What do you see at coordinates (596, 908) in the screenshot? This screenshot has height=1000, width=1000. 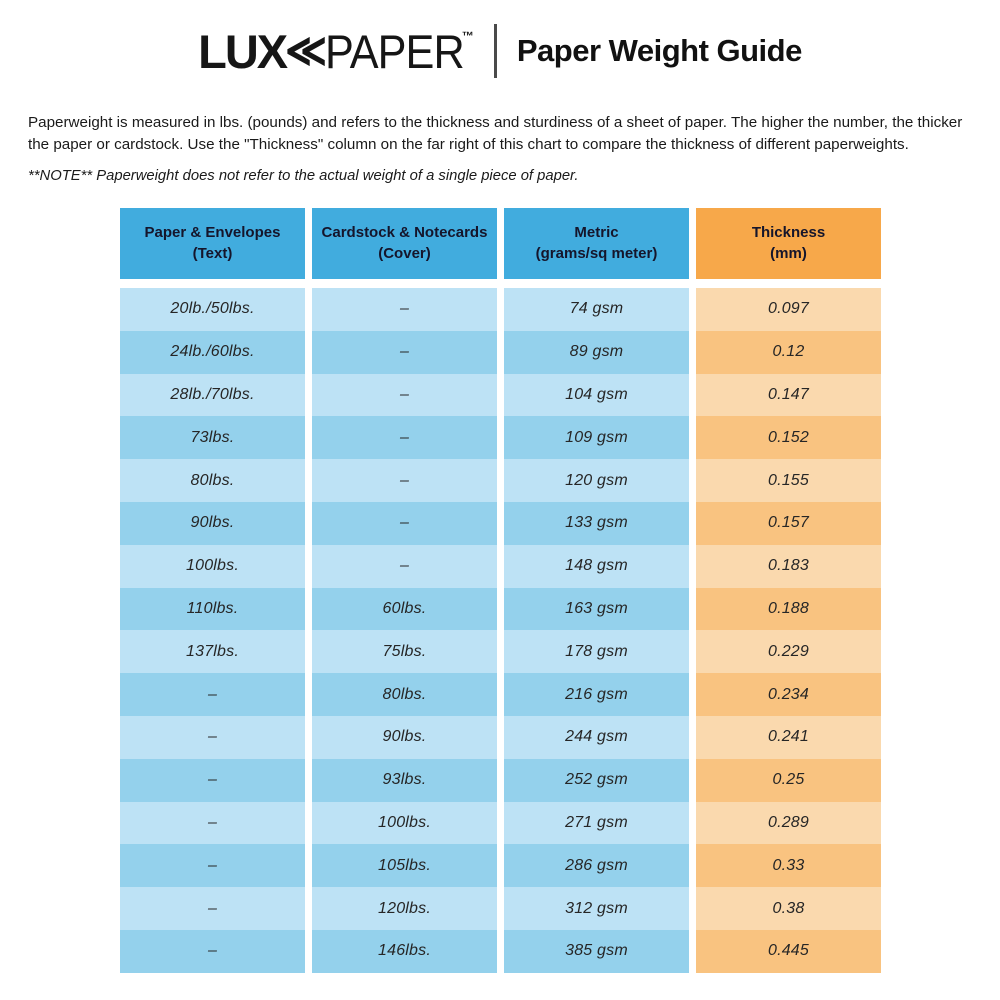 I see `table-cell: 312 gsm` at bounding box center [596, 908].